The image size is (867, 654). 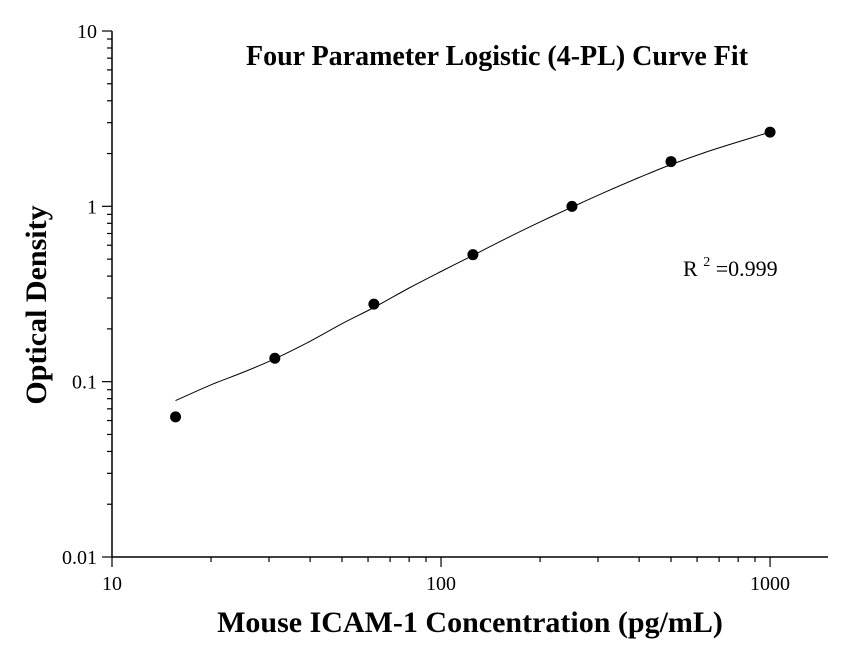 I want to click on r-squared-annotation: R 2 =0.999, so click(x=730, y=263).